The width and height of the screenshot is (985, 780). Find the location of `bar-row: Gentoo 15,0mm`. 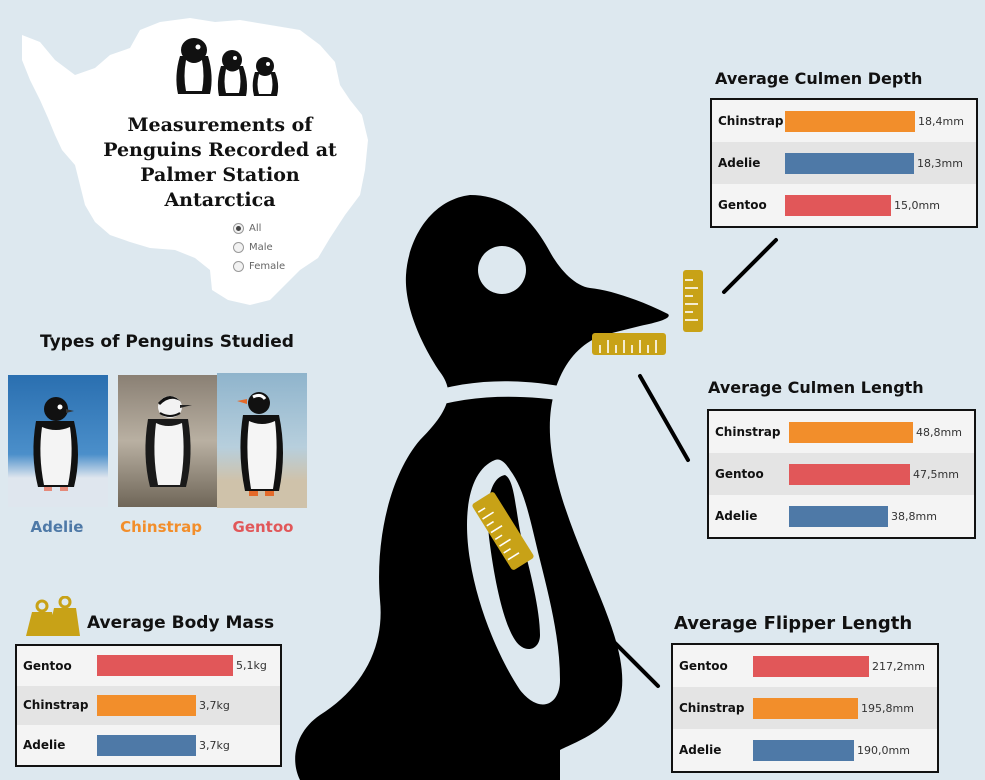

bar-row: Gentoo 15,0mm is located at coordinates (844, 205).